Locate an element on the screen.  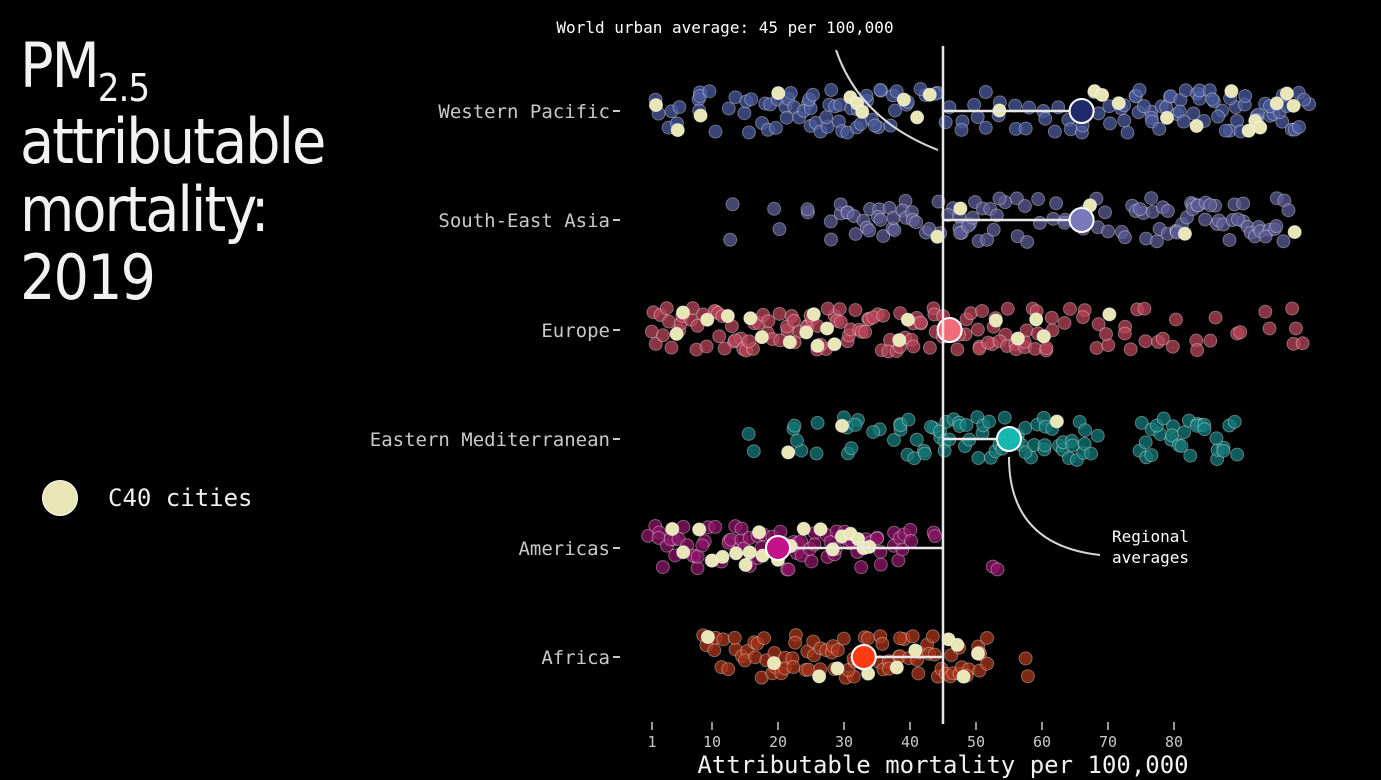
title-subscript: 2.5 is located at coordinates (123, 88).